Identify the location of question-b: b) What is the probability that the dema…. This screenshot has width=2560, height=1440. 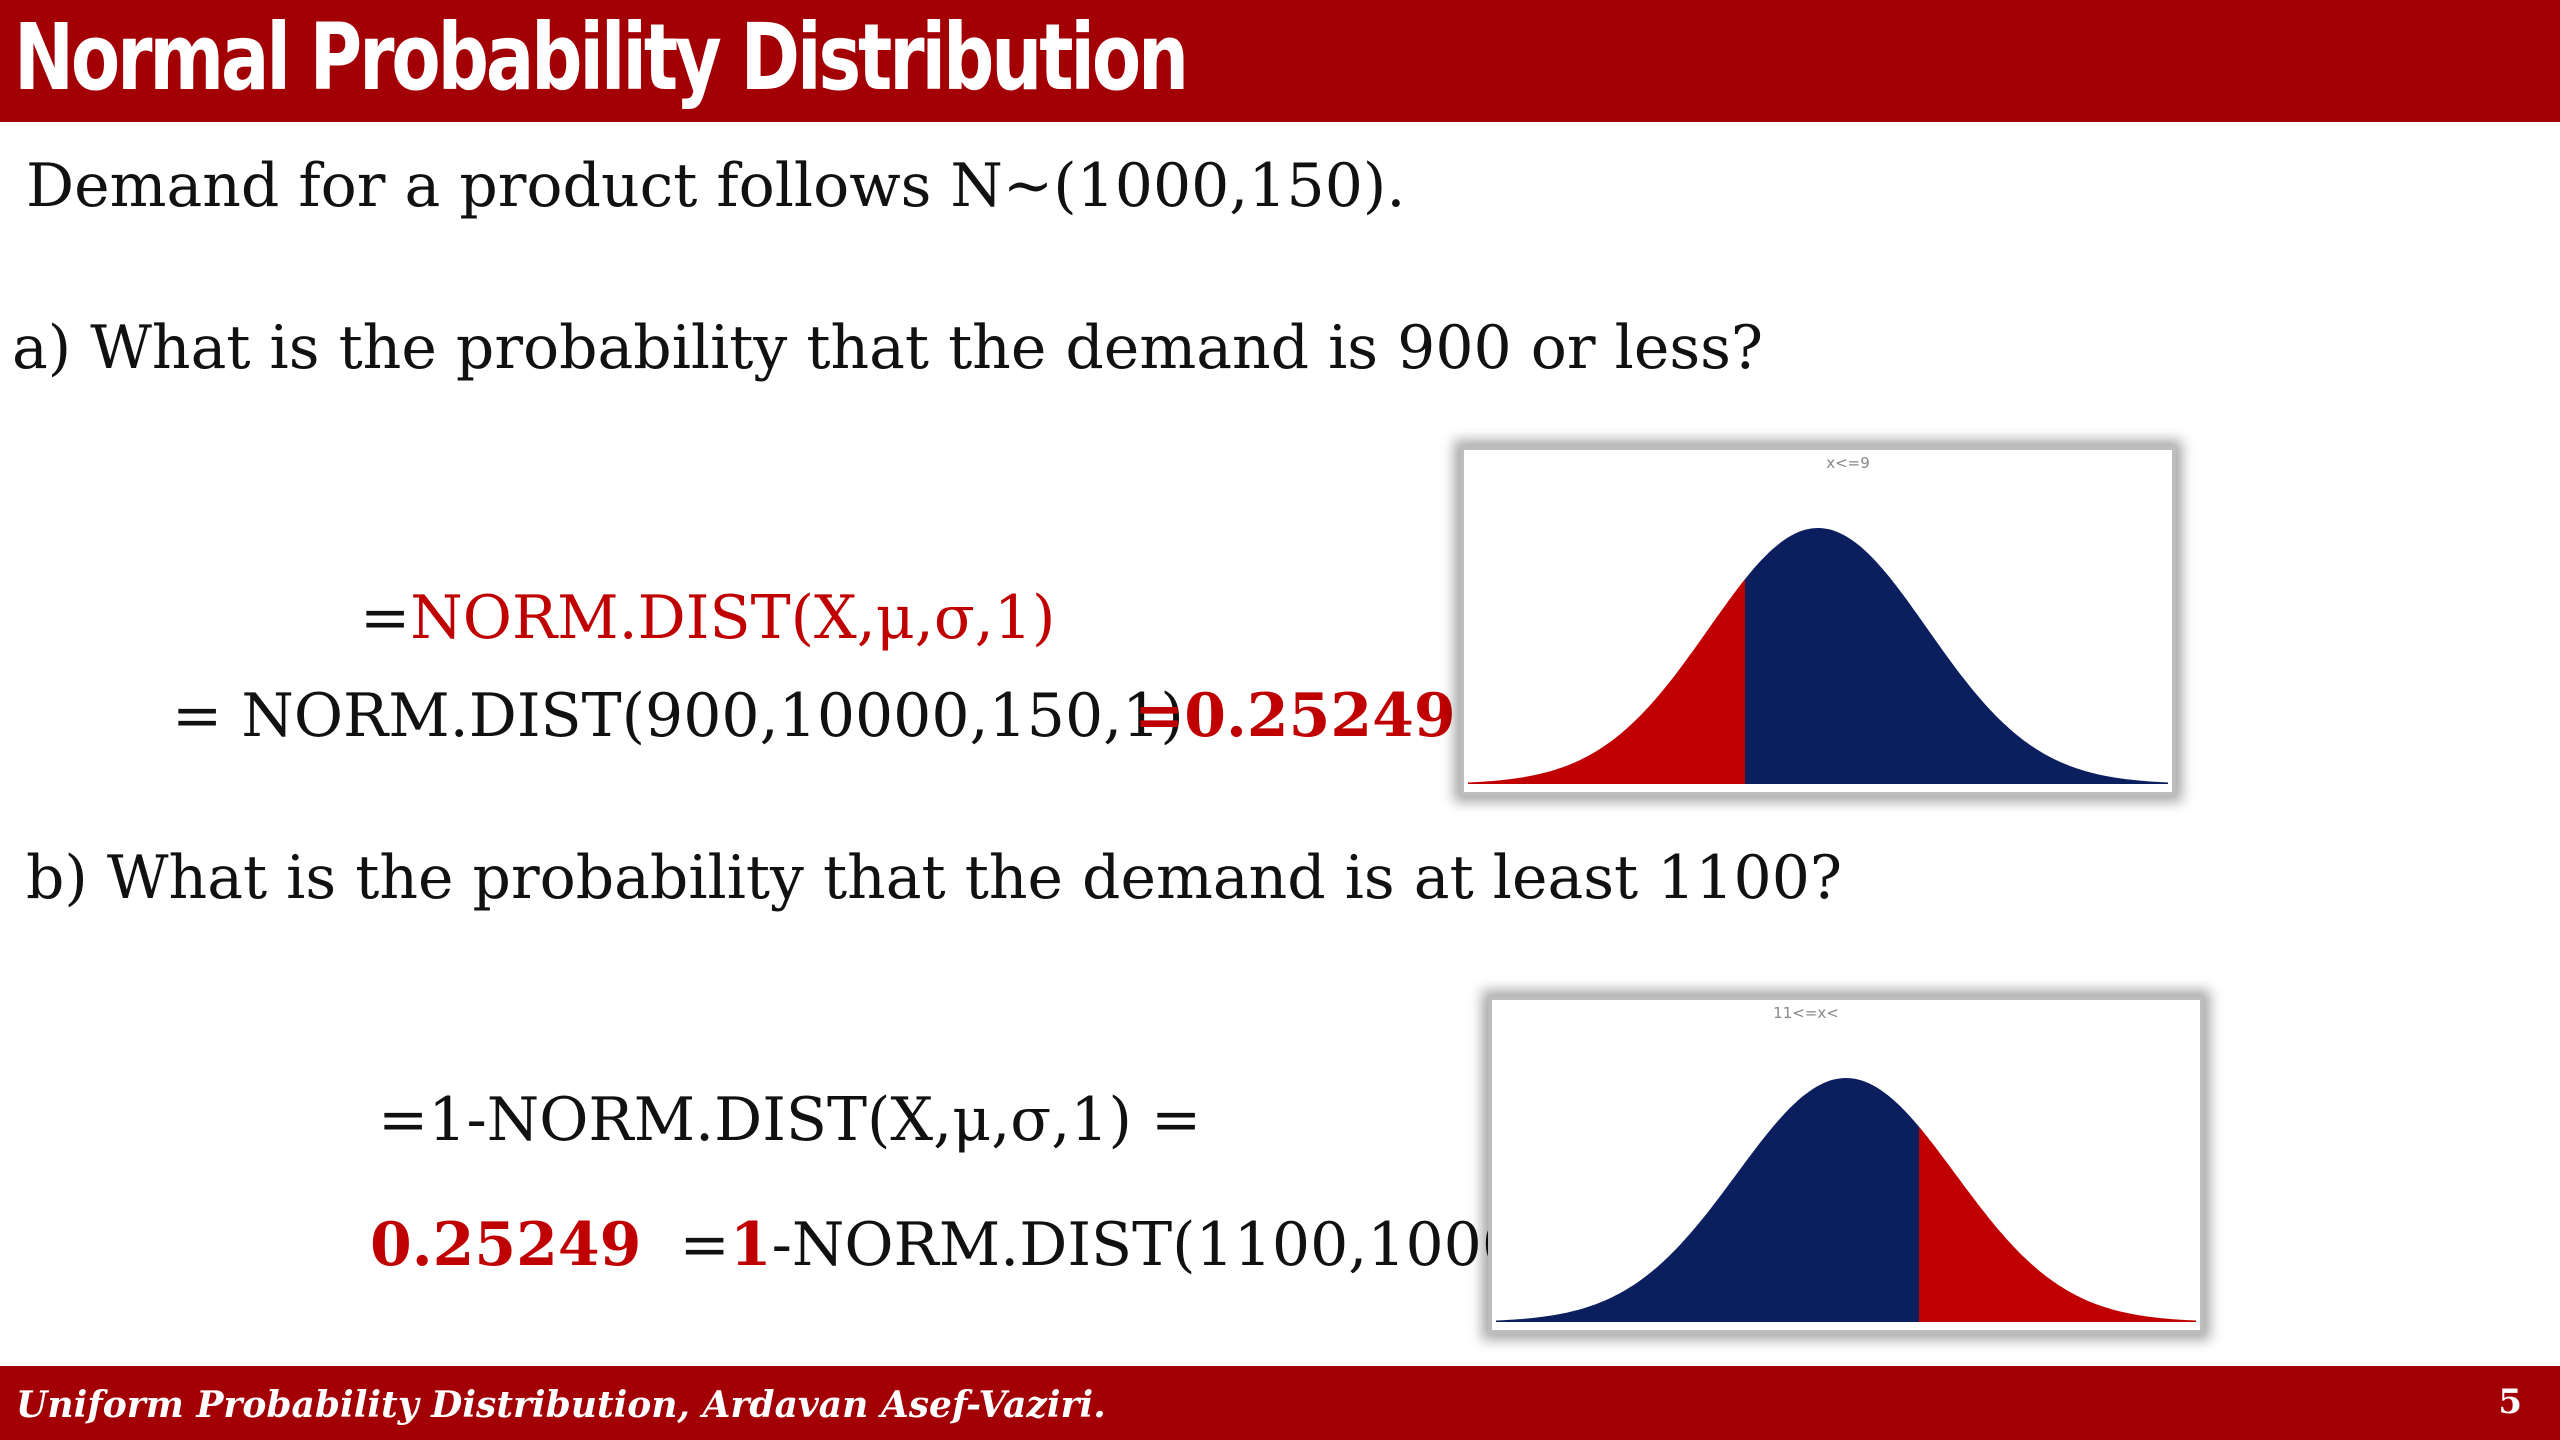
(934, 878).